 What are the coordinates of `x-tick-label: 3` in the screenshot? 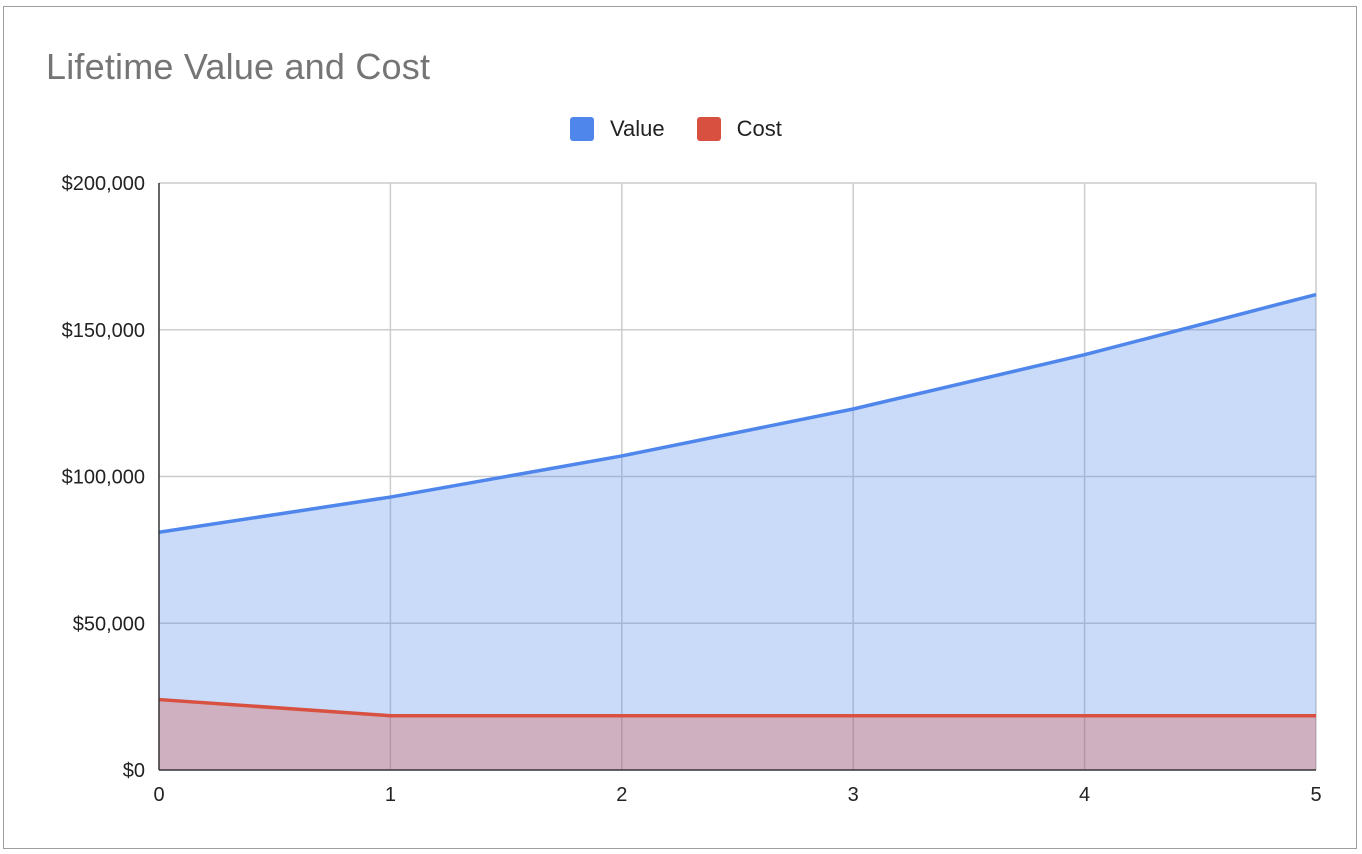 It's located at (853, 795).